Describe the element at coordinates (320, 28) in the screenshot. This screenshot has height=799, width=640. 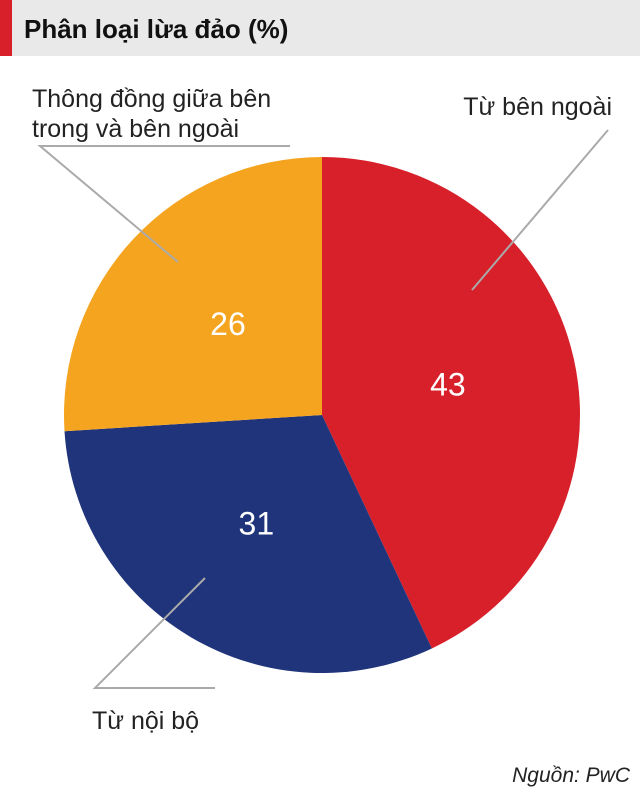
I see `title-bar` at that location.